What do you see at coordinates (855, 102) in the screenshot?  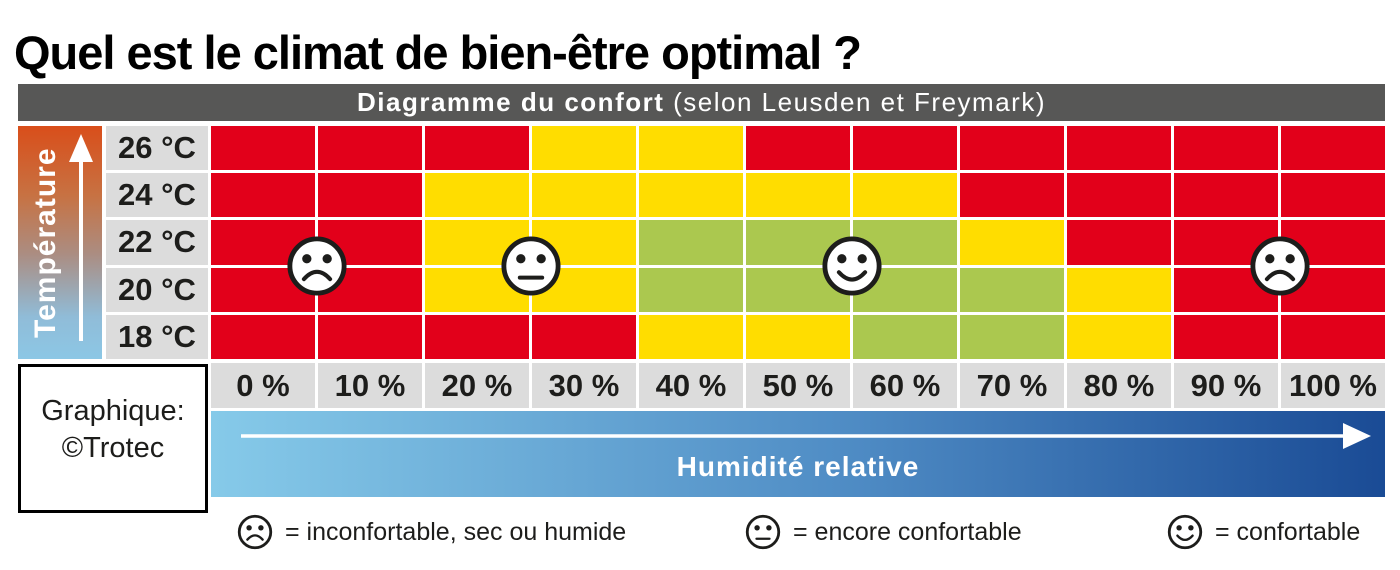 I see `chart-header-subtitle: (selon Leusden et Freymark)` at bounding box center [855, 102].